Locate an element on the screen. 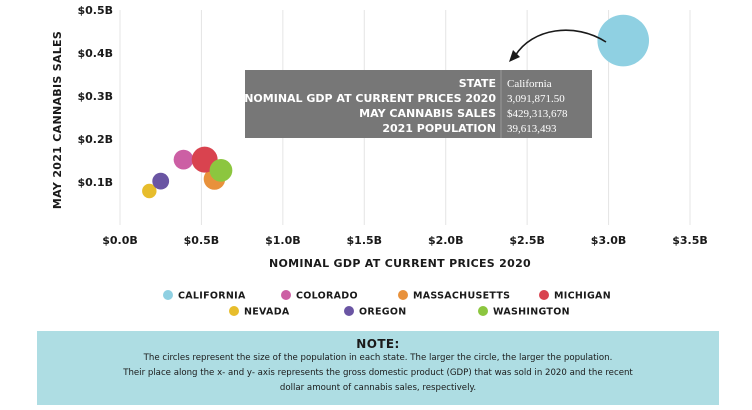 This screenshot has height=410, width=752. legend-swatch-nevada is located at coordinates (234, 311).